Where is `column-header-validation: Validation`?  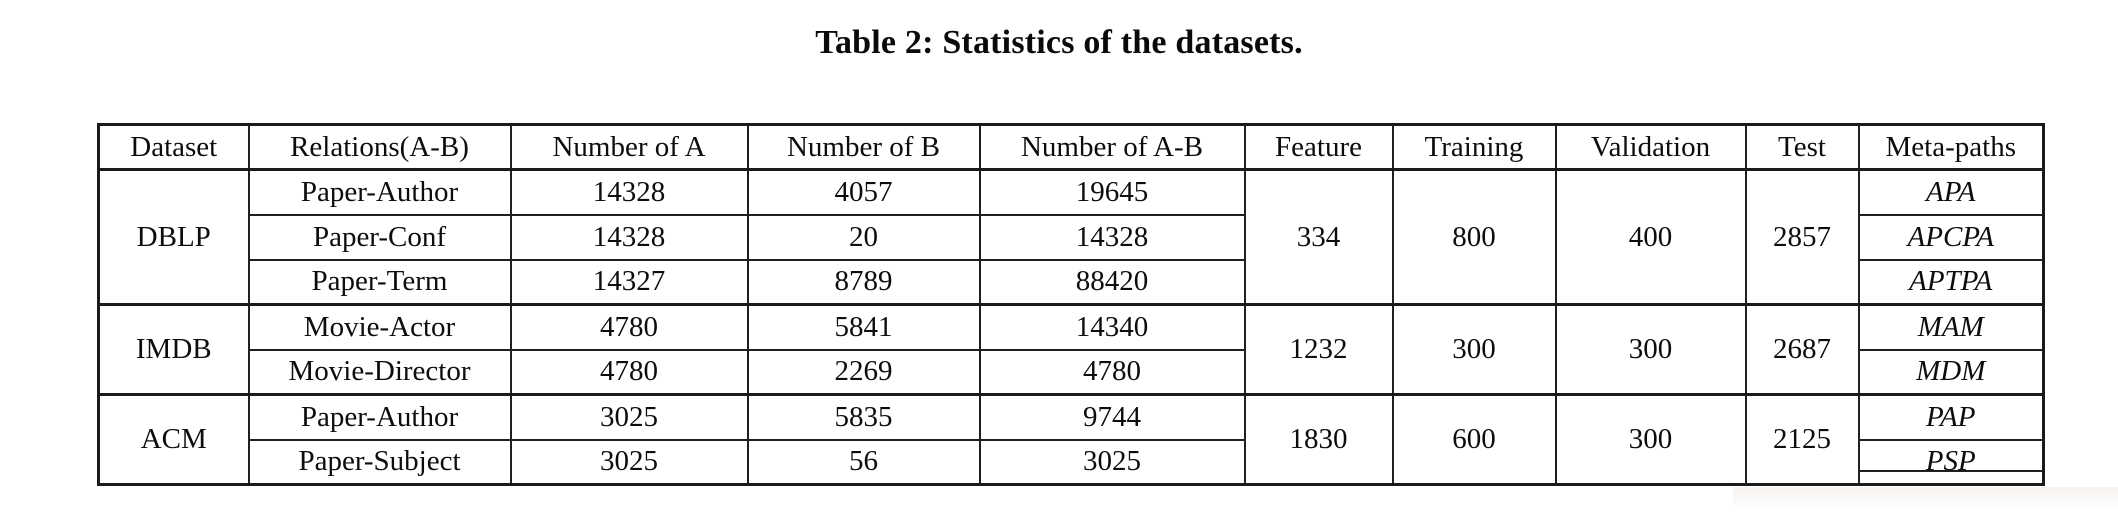
column-header-validation: Validation is located at coordinates (1650, 147).